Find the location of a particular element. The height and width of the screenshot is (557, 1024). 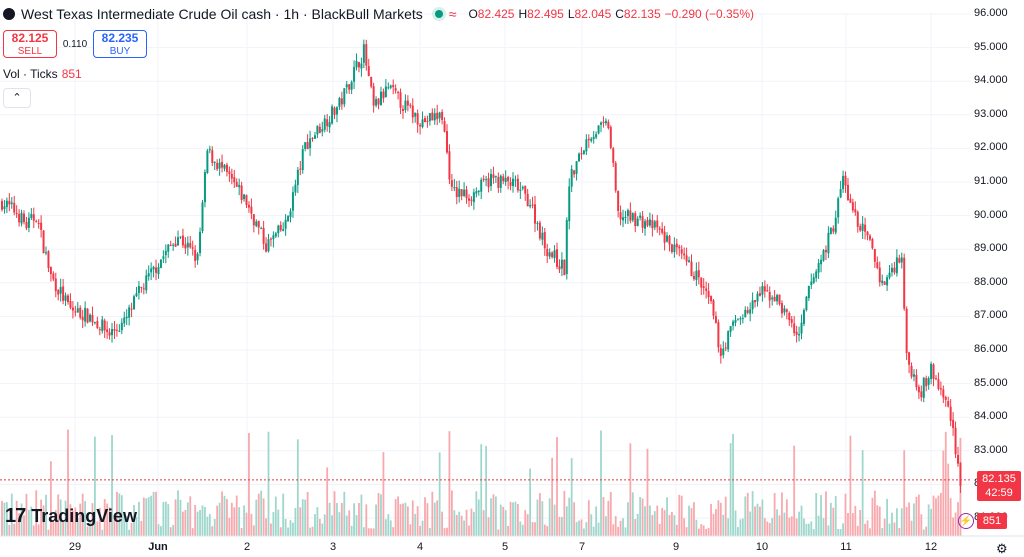

time-tick-label: Jun is located at coordinates (158, 547).